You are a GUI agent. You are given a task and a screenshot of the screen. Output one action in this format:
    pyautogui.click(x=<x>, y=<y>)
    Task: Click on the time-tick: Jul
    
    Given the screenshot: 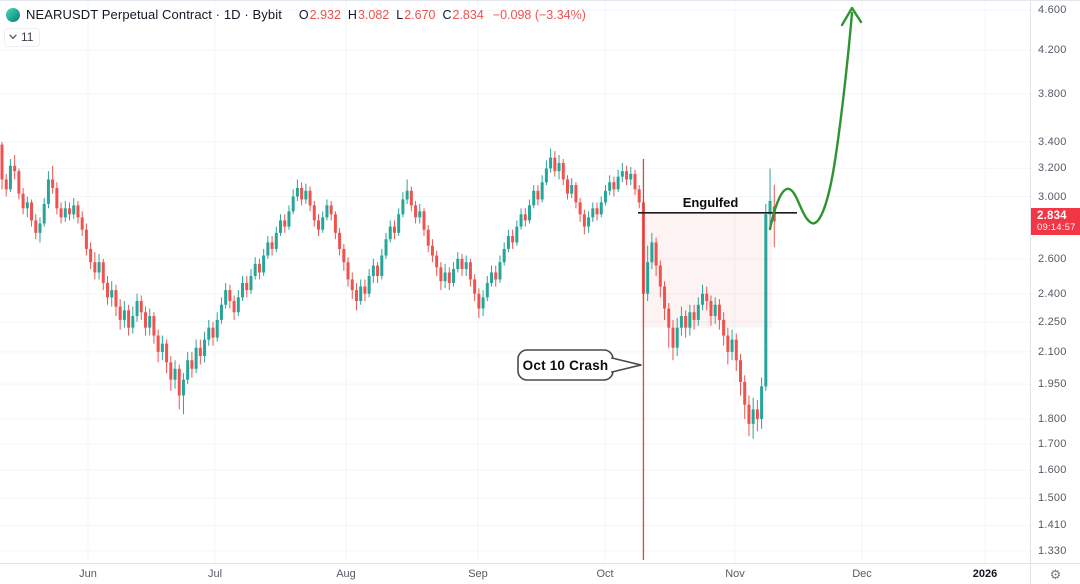 What is the action you would take?
    pyautogui.click(x=215, y=574)
    